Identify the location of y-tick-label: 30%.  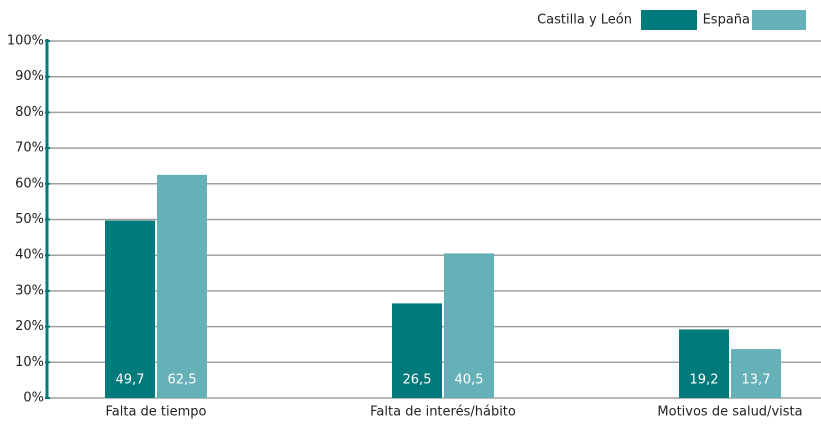
(29, 290).